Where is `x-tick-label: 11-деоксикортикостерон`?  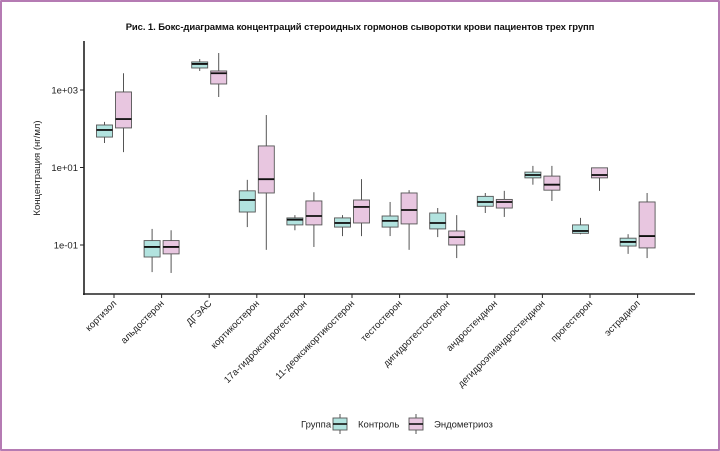
x-tick-label: 11-деоксикортикостерон is located at coordinates (315, 340).